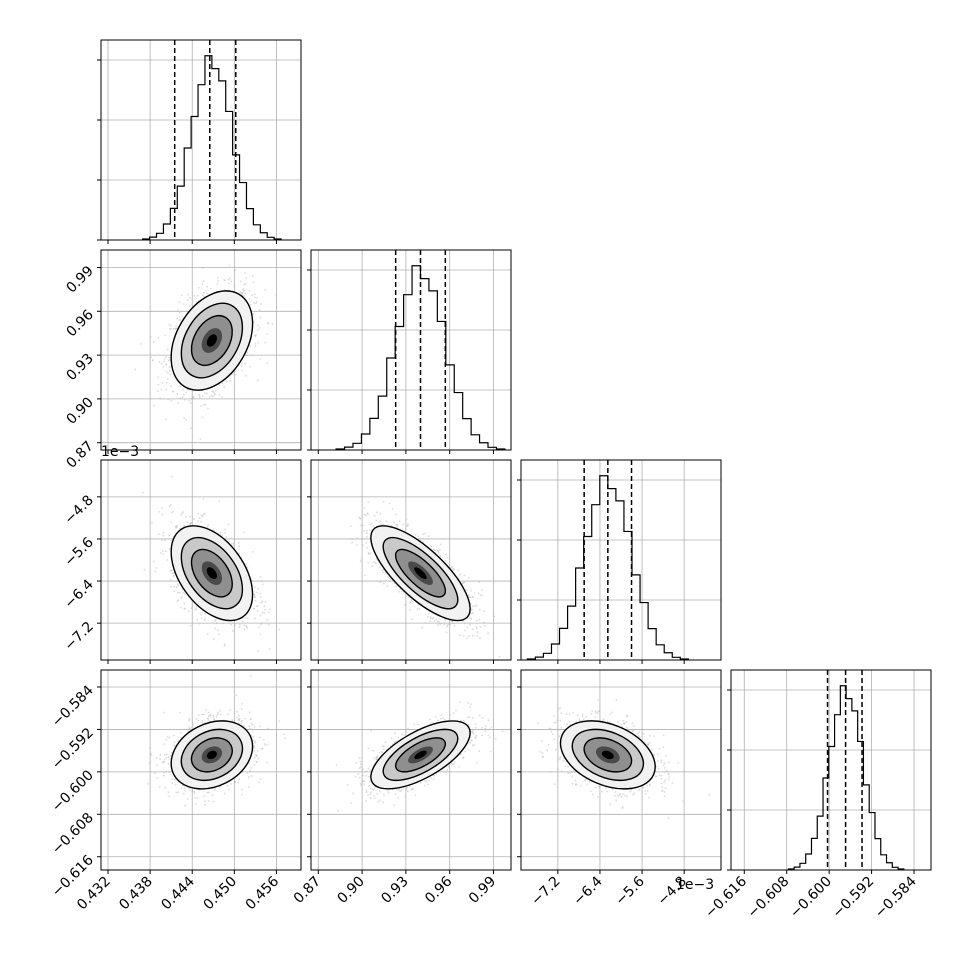  I want to click on scatter-panel: −7.2−6.4−5.6−4.8, so click(181, 561).